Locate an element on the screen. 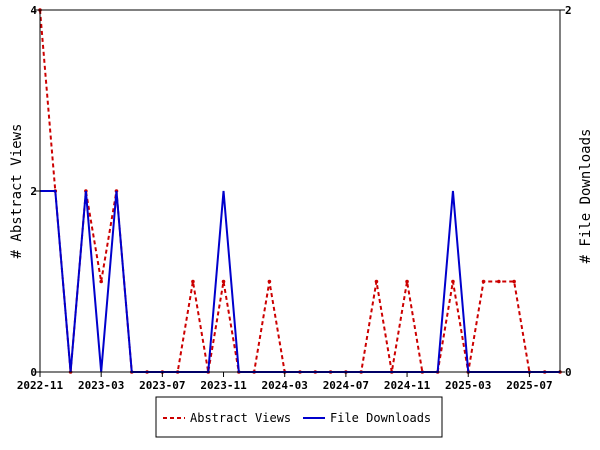 This screenshot has width=600, height=450. x-tick-label: 2023-03 is located at coordinates (101, 385).